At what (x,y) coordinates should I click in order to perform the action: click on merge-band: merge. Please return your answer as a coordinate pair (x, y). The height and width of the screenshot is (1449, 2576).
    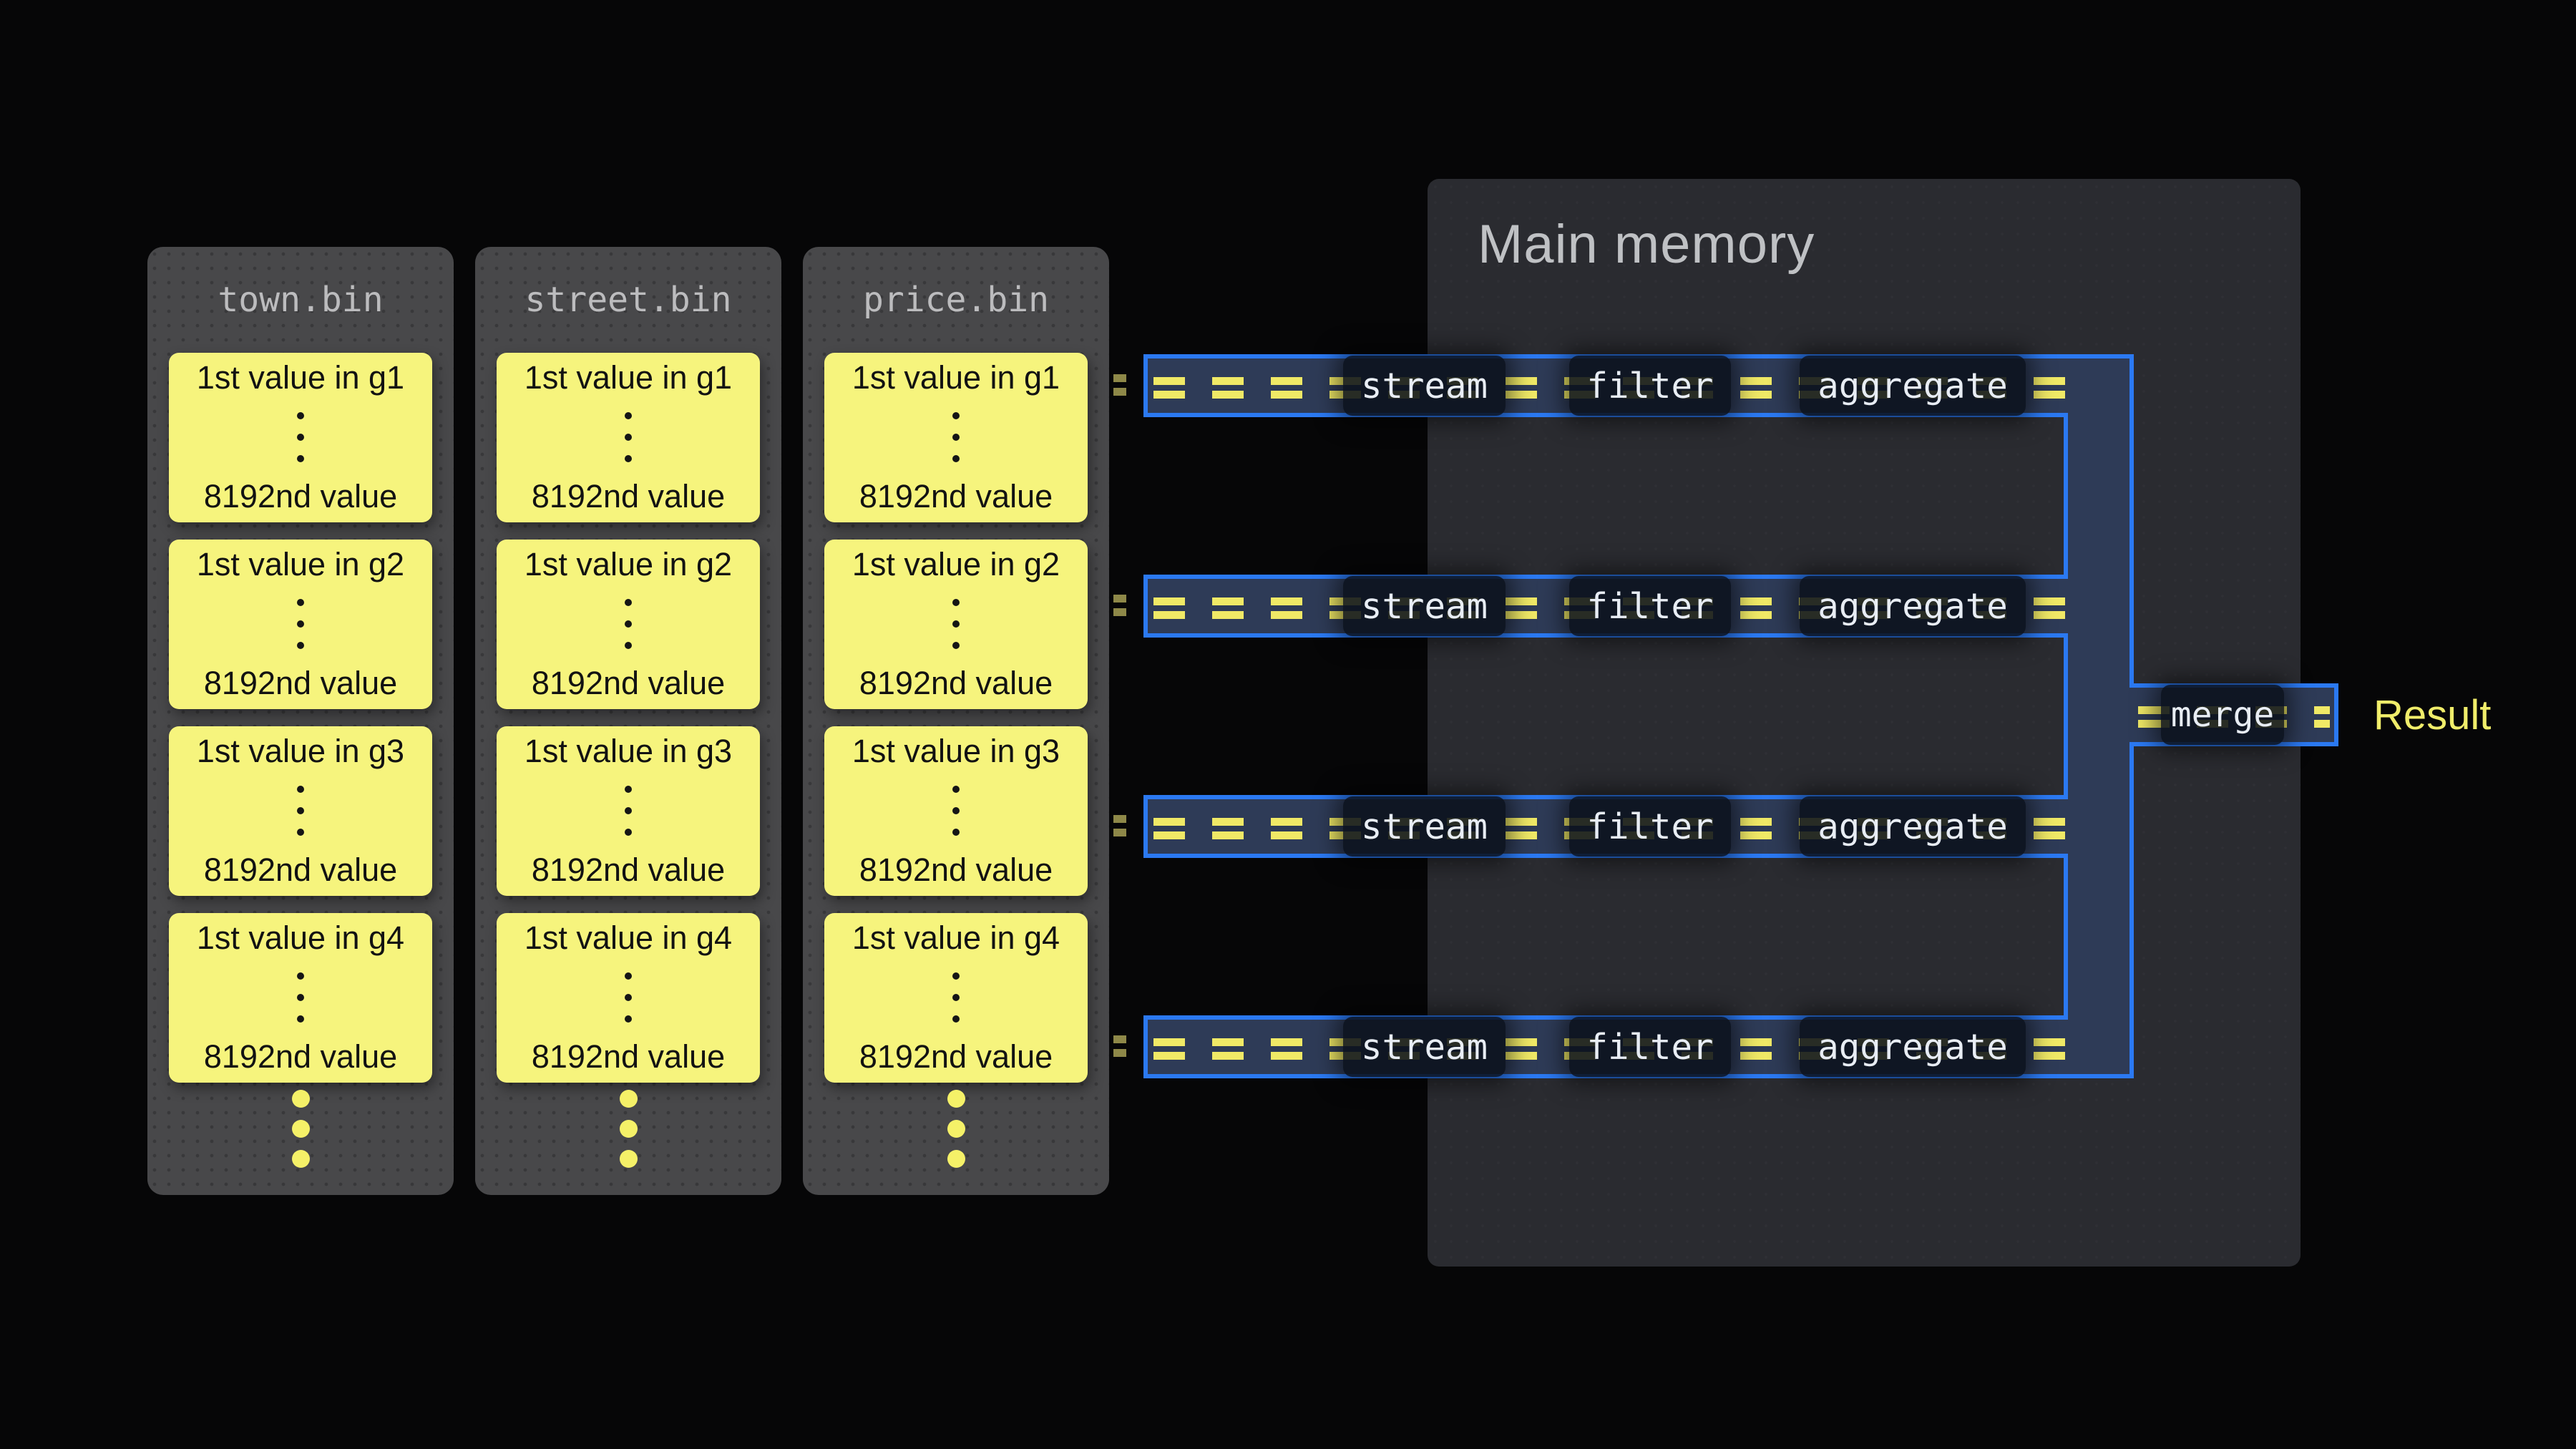
    Looking at the image, I should click on (2233, 714).